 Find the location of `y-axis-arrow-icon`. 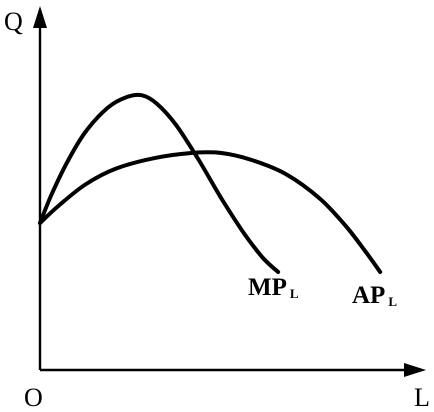

y-axis-arrow-icon is located at coordinates (40, 17).